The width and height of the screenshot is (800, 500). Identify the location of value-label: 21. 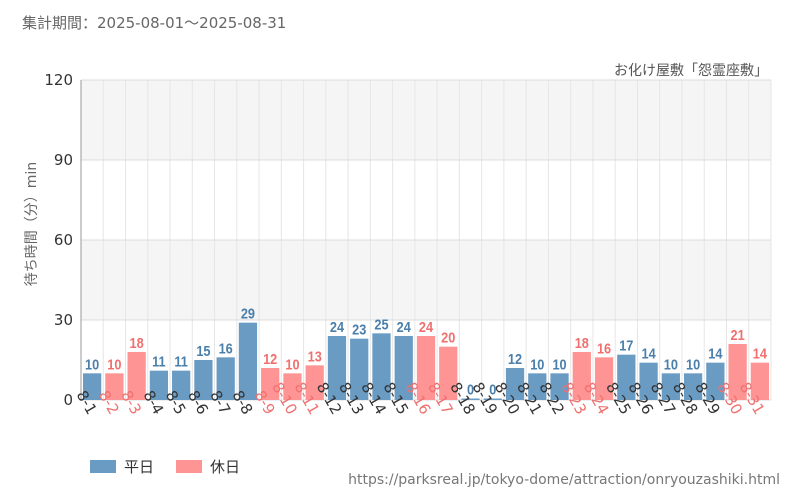
(738, 334).